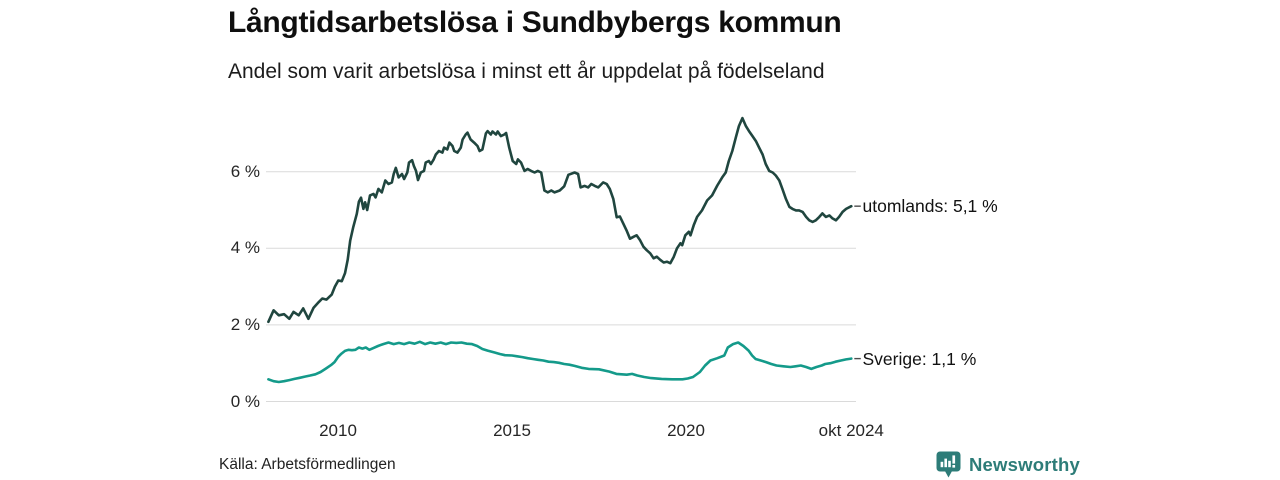  Describe the element at coordinates (919, 358) in the screenshot. I see `series-end-label-Sverige: Sverige: 1,1 %` at that location.